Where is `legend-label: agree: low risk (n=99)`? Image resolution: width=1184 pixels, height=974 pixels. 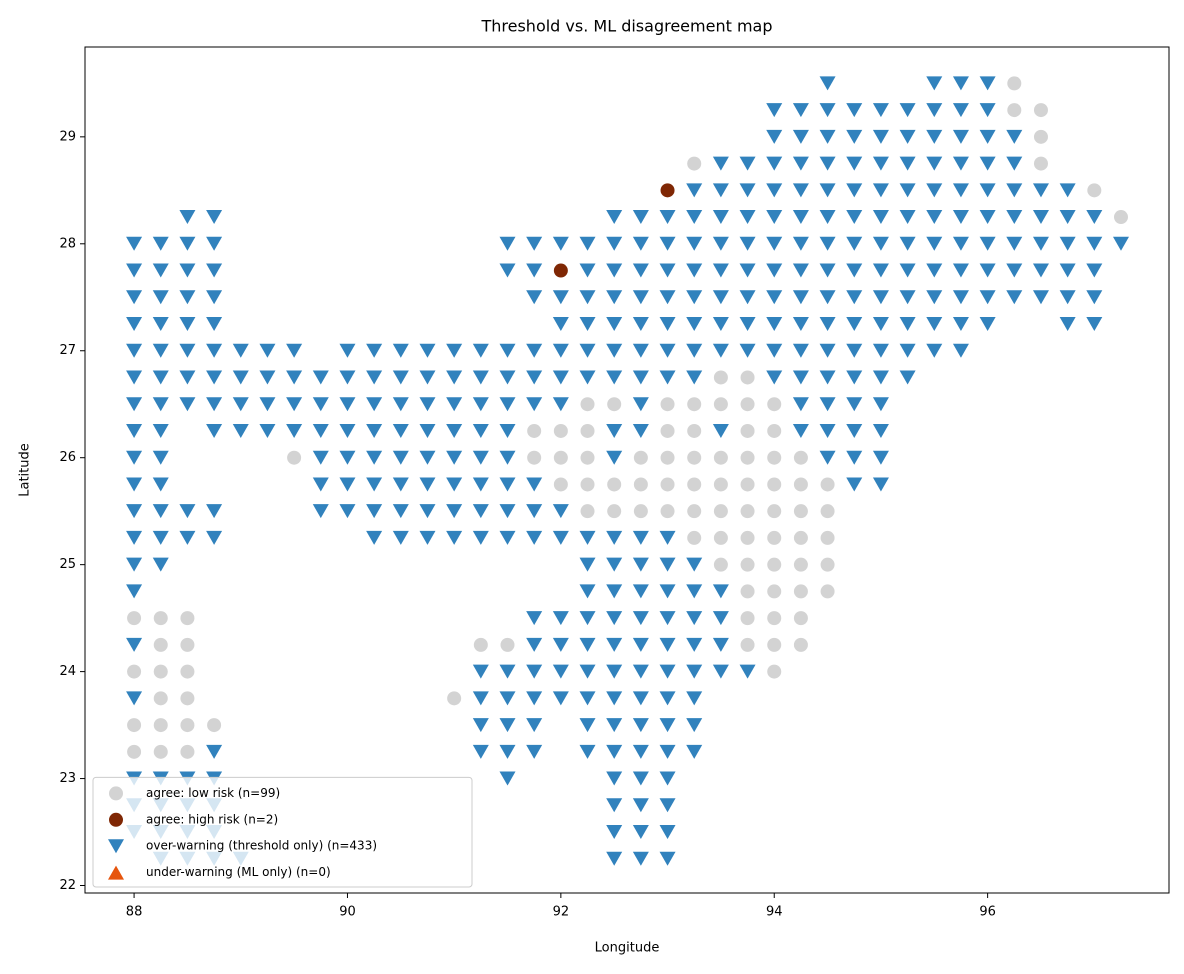 legend-label: agree: low risk (n=99) is located at coordinates (213, 793).